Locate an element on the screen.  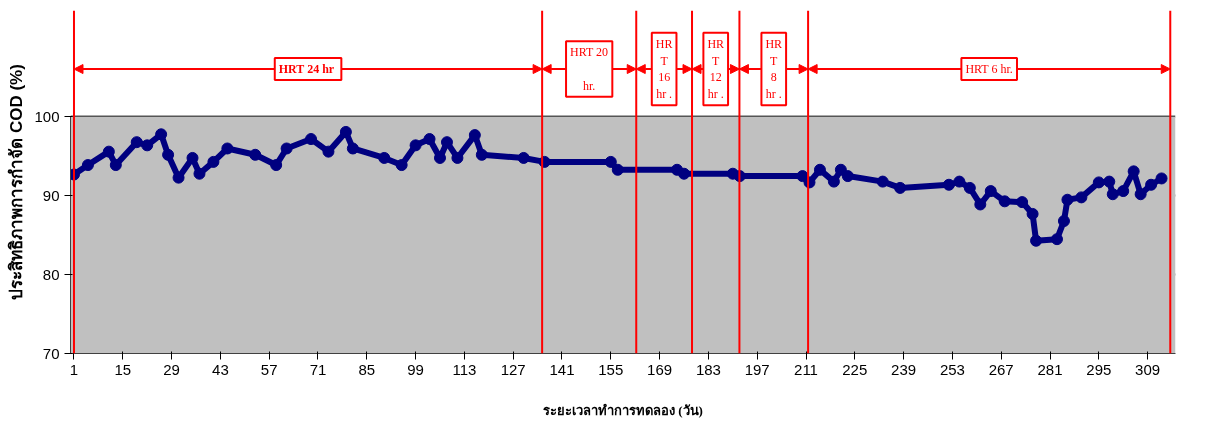
text: HRT 20 hr. is located at coordinates (589, 69).